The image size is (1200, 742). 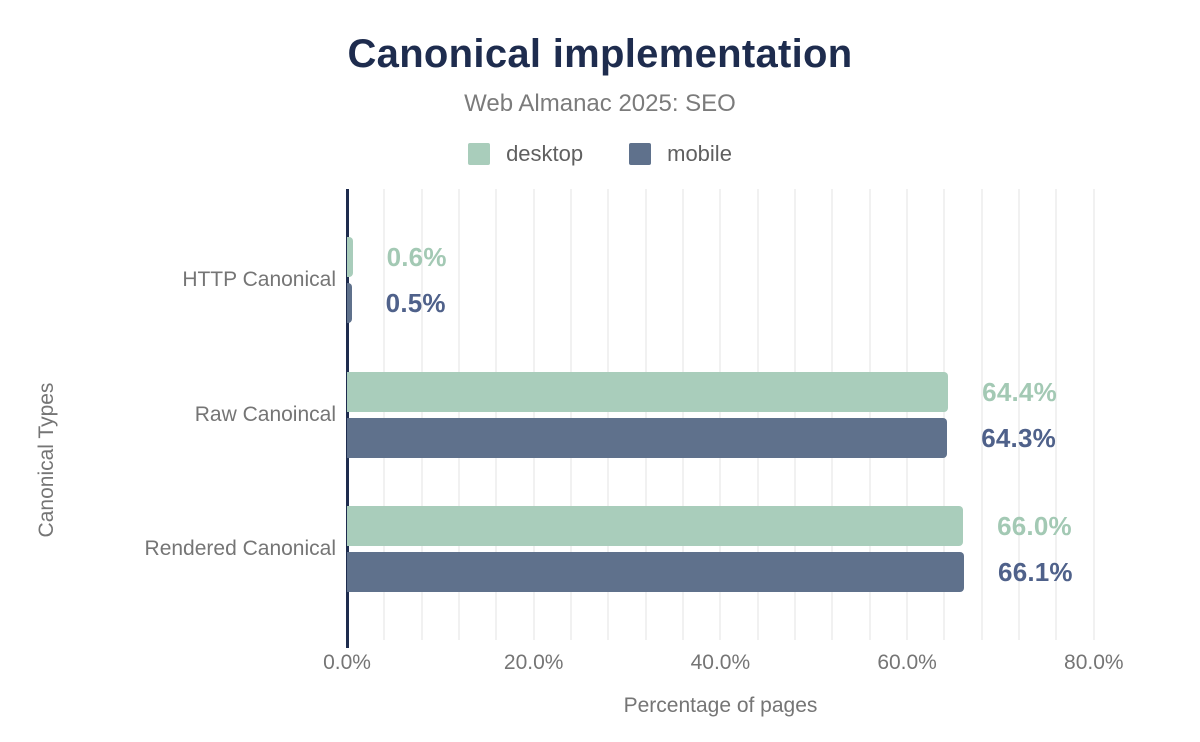 What do you see at coordinates (600, 103) in the screenshot?
I see `chart-subtitle: Web Almanac 2025: SEO` at bounding box center [600, 103].